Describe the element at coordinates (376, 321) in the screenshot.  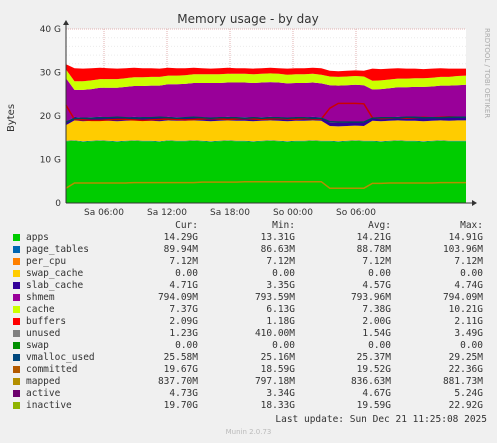
I see `legend-avg: 2.00G` at that location.